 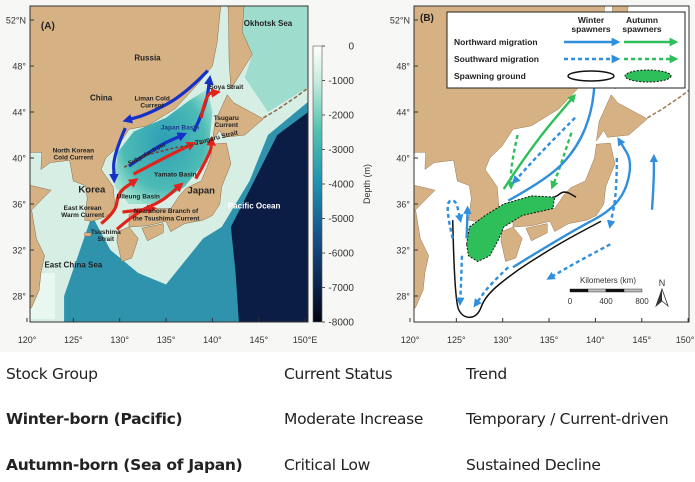 I want to click on place-label: Ulleung Basin, so click(x=138, y=196).